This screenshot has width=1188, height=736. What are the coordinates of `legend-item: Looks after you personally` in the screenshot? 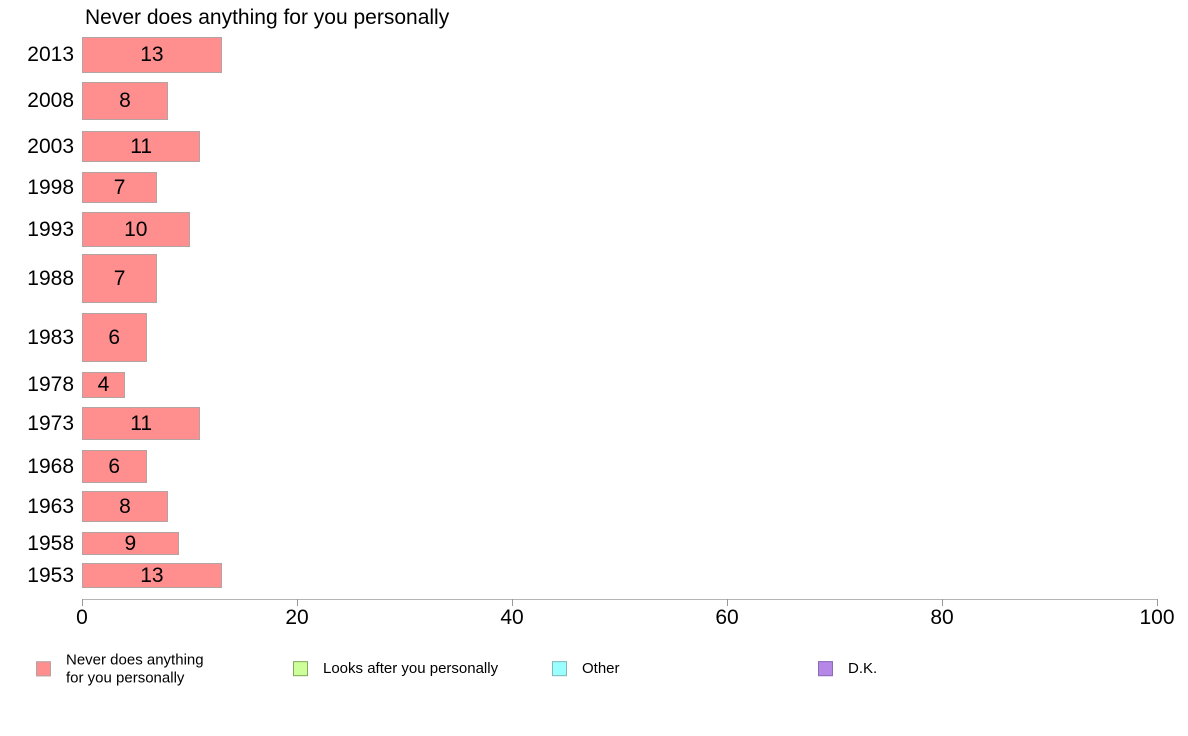 It's located at (395, 669).